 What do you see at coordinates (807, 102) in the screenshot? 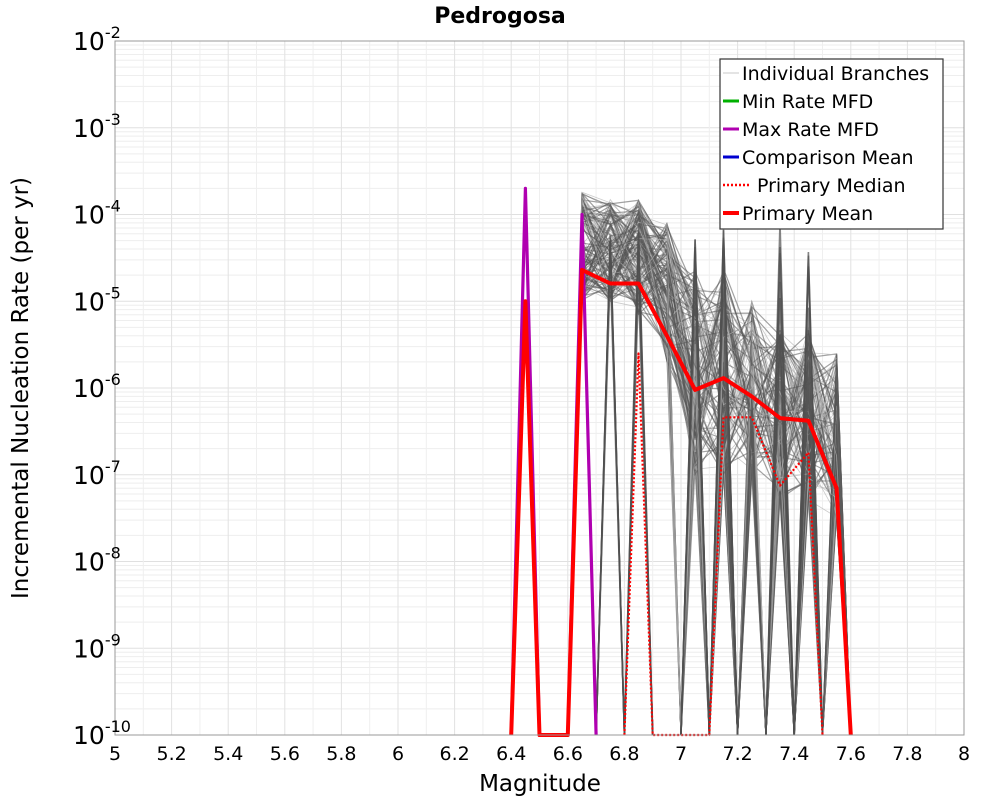
I see `legend-label: Min Rate MFD` at bounding box center [807, 102].